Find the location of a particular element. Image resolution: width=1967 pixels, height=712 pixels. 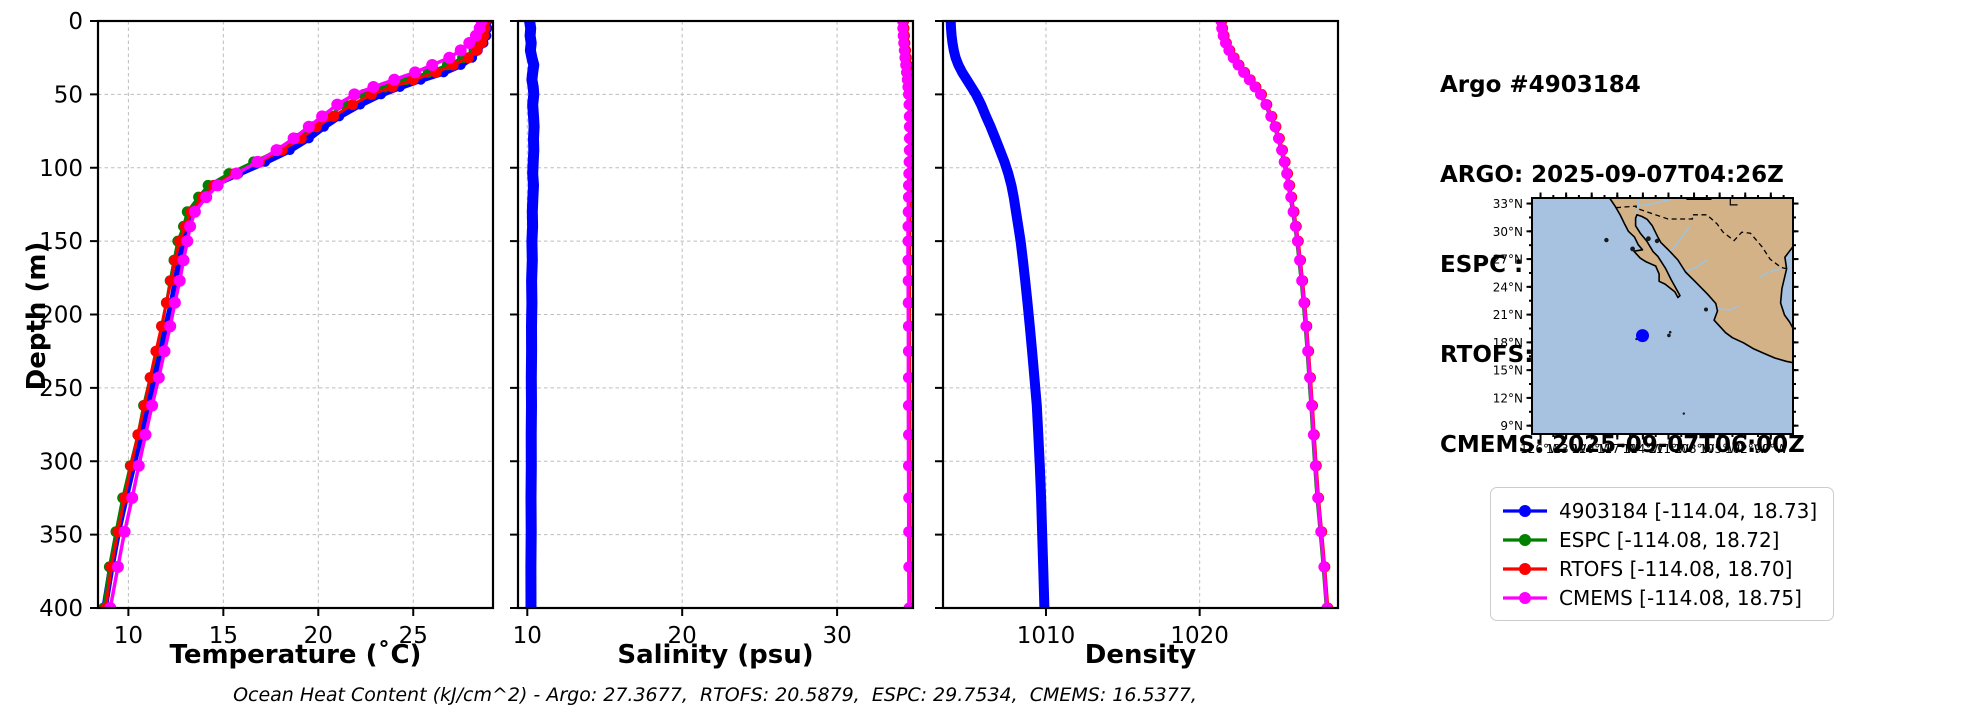

map-lat-label: 12°N is located at coordinates (1508, 398).